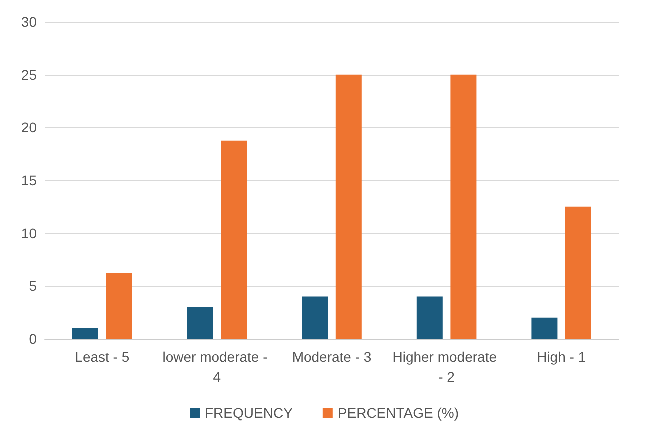 Image resolution: width=649 pixels, height=439 pixels. I want to click on y-tick-label: 30, so click(29, 22).